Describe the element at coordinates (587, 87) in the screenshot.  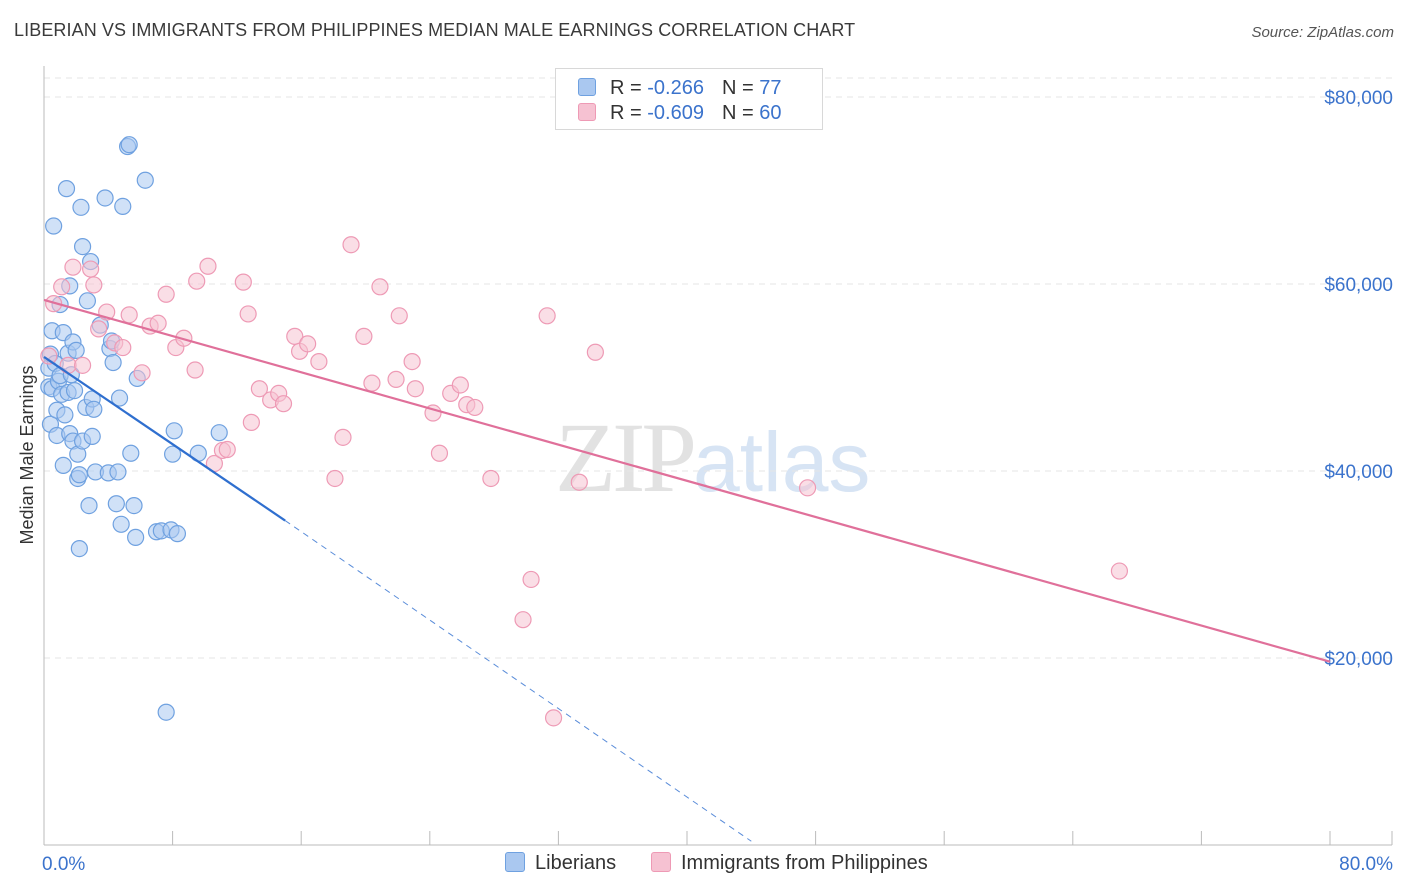
I see `legend-swatch-blue` at that location.